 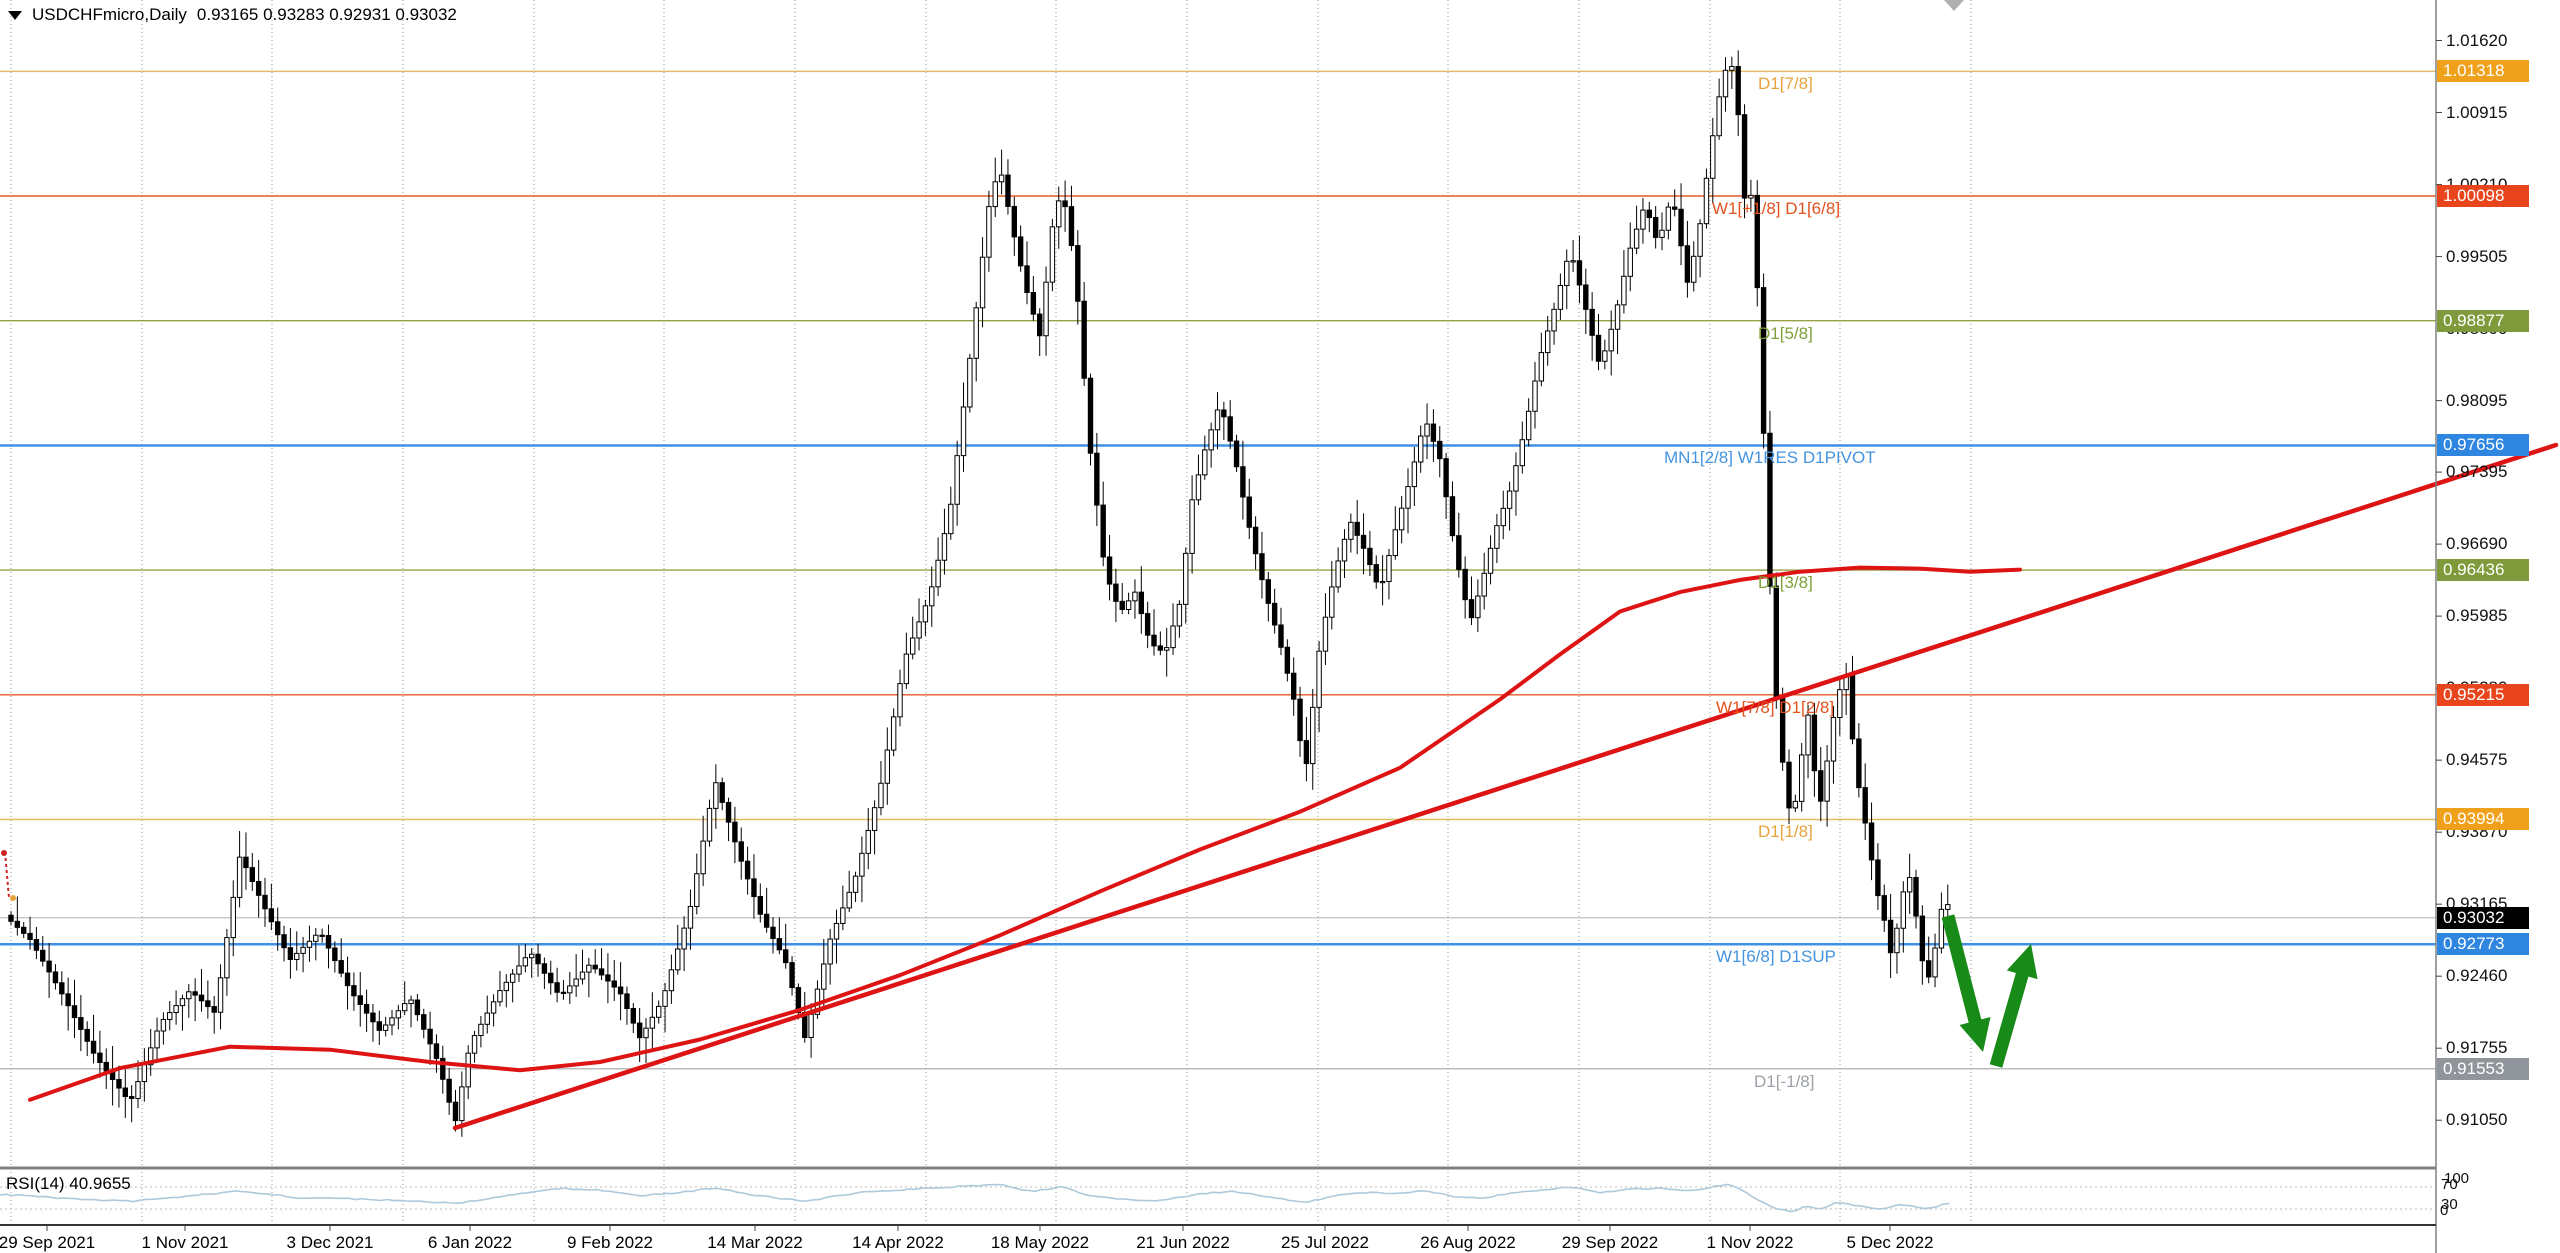 What do you see at coordinates (2477, 760) in the screenshot?
I see `price-tick-label: 0.94575` at bounding box center [2477, 760].